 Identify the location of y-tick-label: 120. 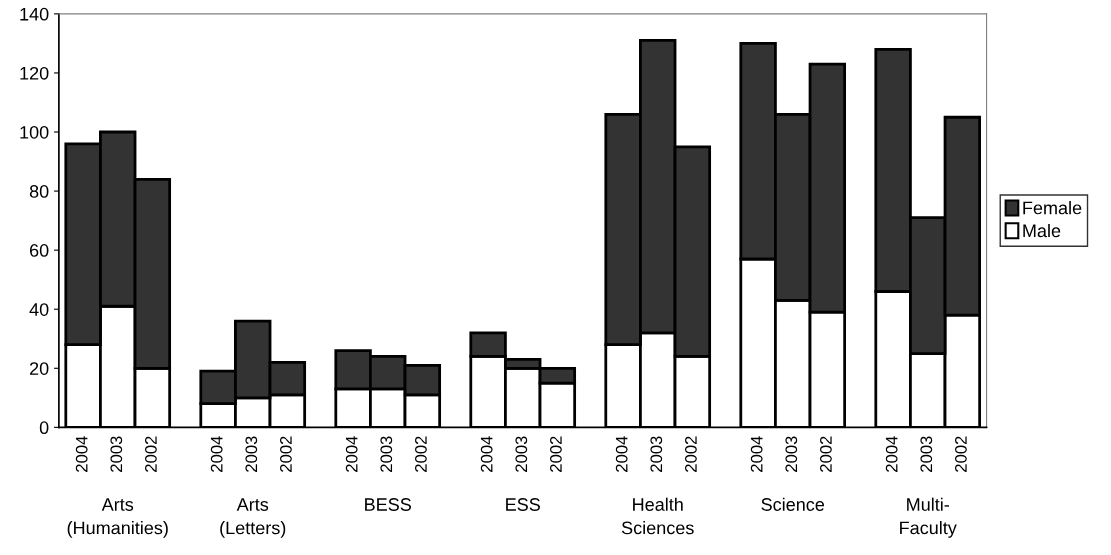
(34, 73).